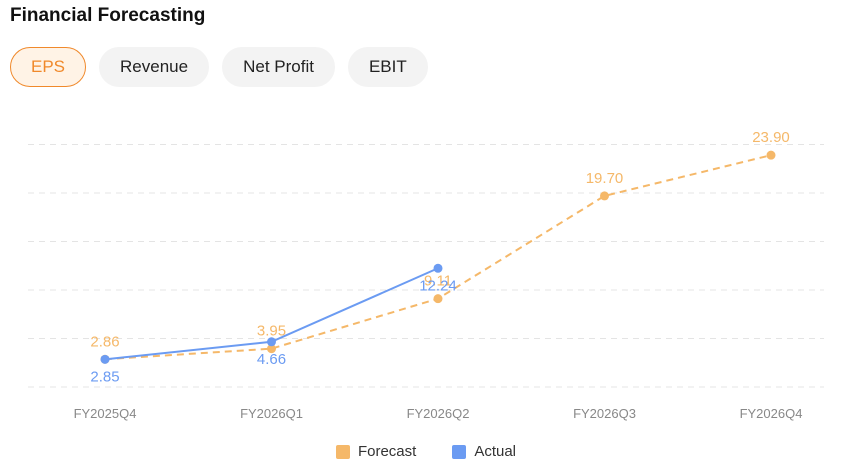 The image size is (852, 466). I want to click on tab-ebit: EBIT, so click(387, 67).